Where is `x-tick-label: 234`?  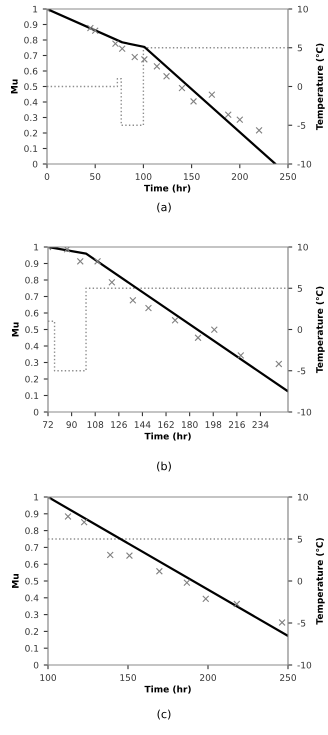 x-tick-label: 234 is located at coordinates (260, 424).